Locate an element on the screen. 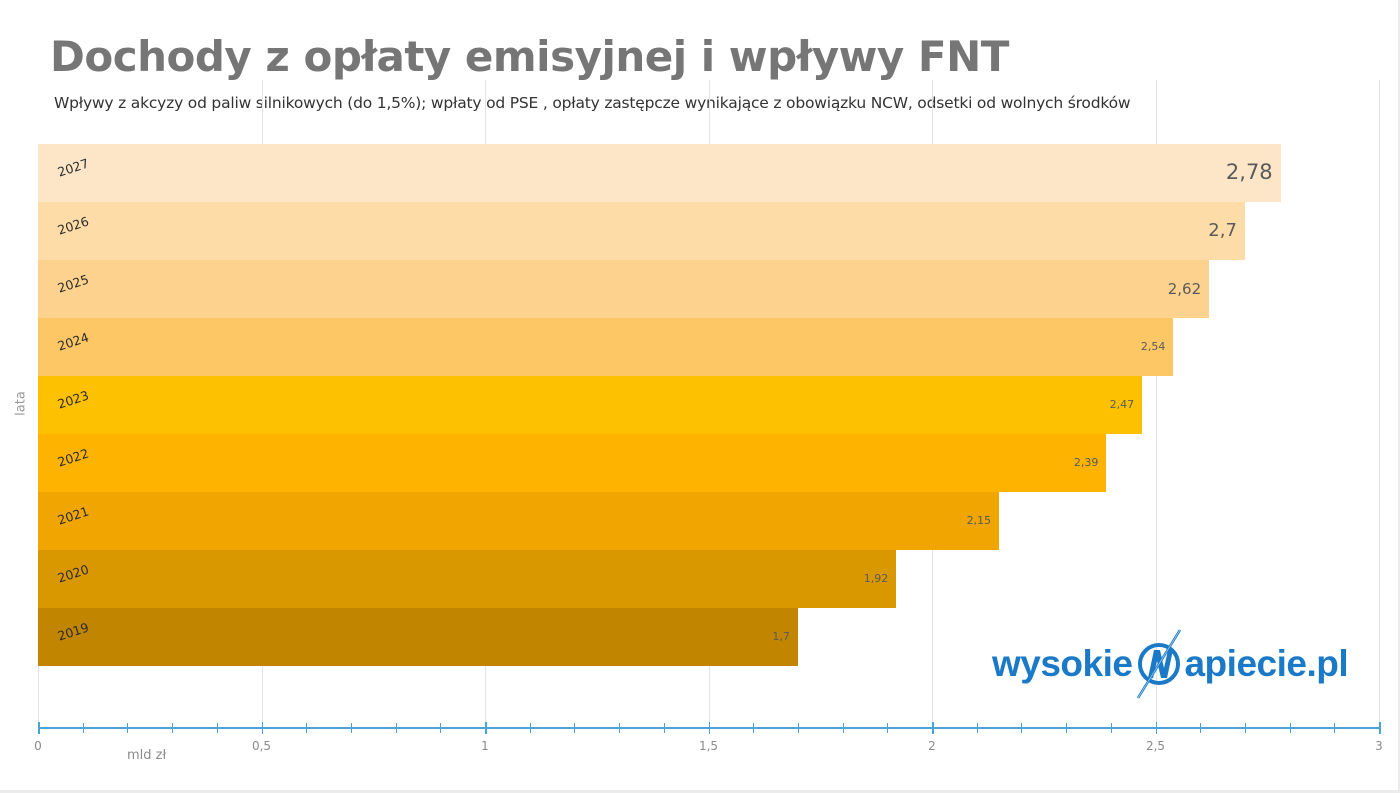 This screenshot has width=1400, height=793. bar-2023 is located at coordinates (590, 405).